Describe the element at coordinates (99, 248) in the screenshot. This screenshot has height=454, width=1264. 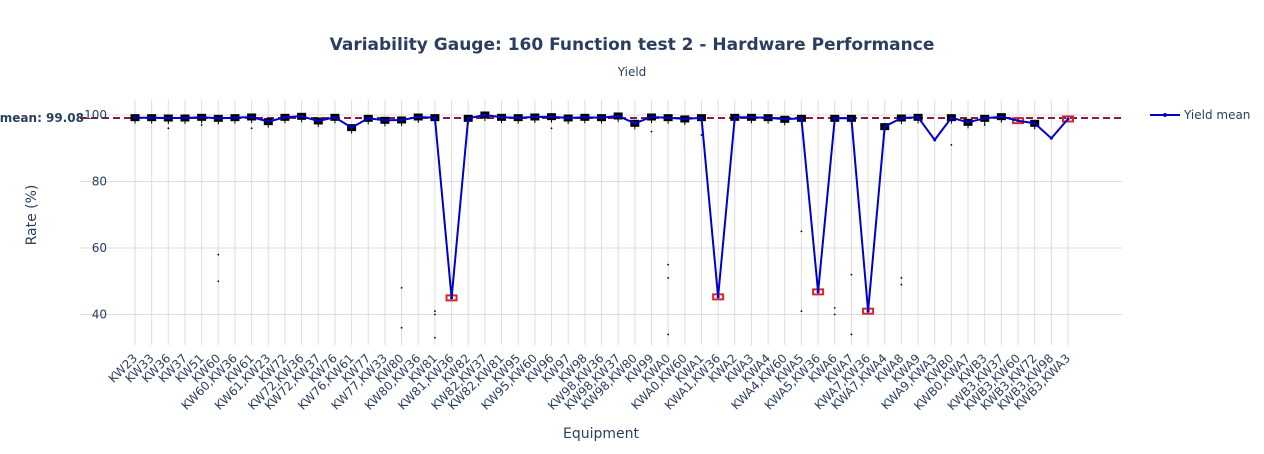
I see `y-tick-label: 60` at that location.